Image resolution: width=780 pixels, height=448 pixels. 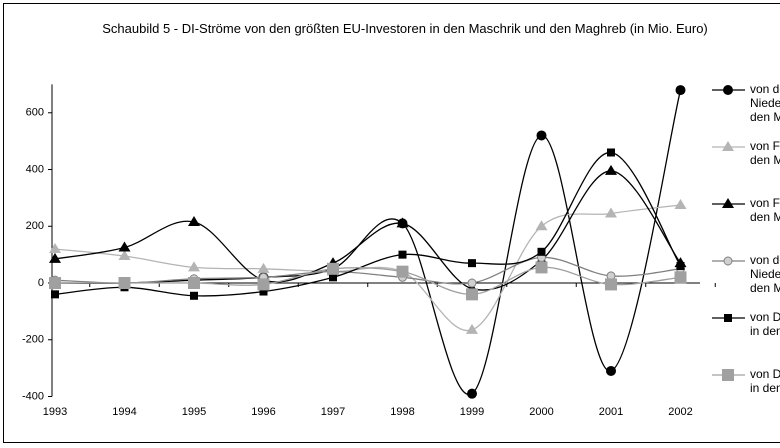 I want to click on legend-label: von Deutschland in den Maghreb, so click(x=765, y=381).